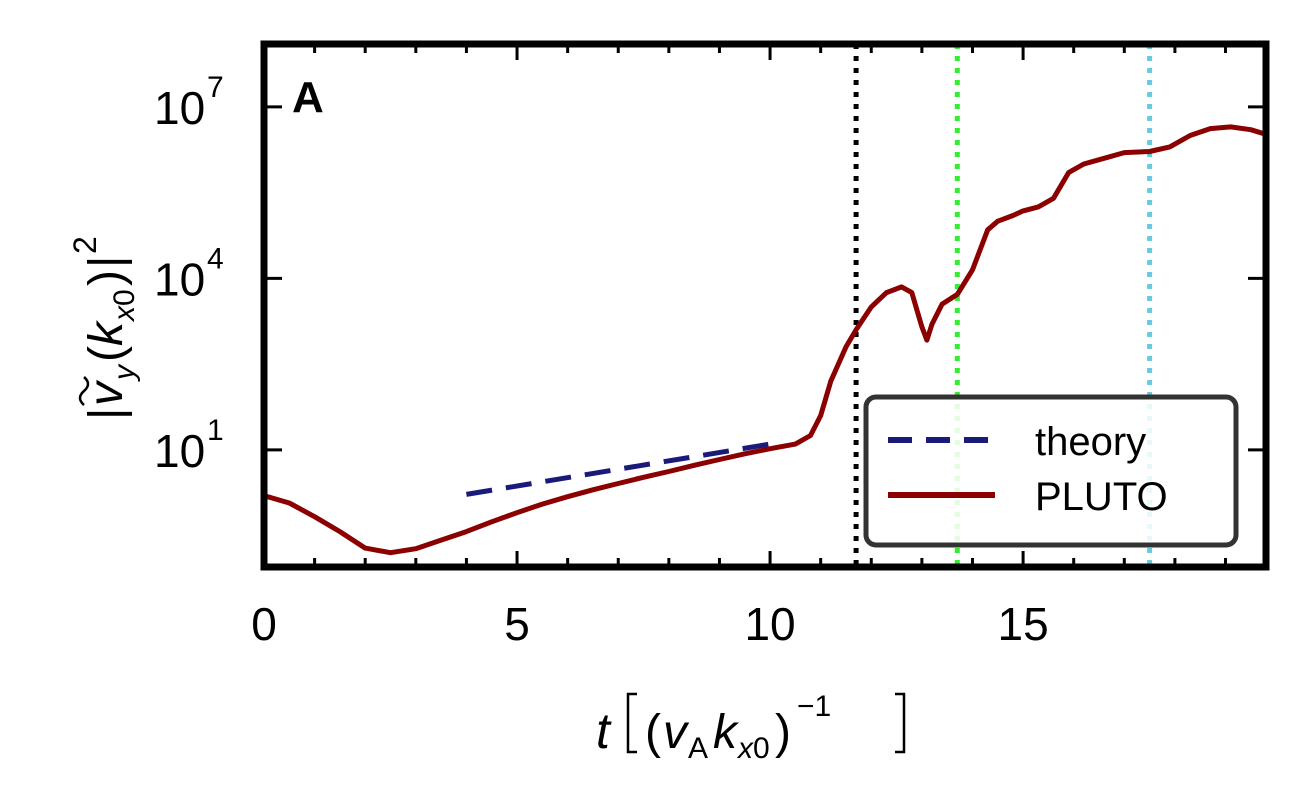  Describe the element at coordinates (85, 245) in the screenshot. I see `svg-text: 2` at that location.